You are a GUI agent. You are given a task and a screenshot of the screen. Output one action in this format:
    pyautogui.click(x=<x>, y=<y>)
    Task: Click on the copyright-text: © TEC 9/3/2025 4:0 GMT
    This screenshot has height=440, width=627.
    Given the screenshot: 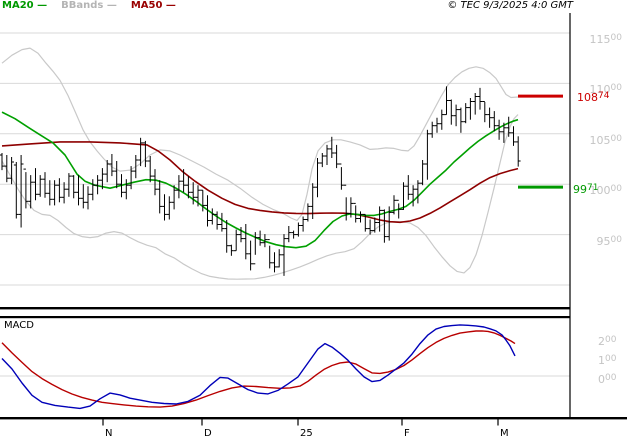 What is the action you would take?
    pyautogui.click(x=510, y=5)
    